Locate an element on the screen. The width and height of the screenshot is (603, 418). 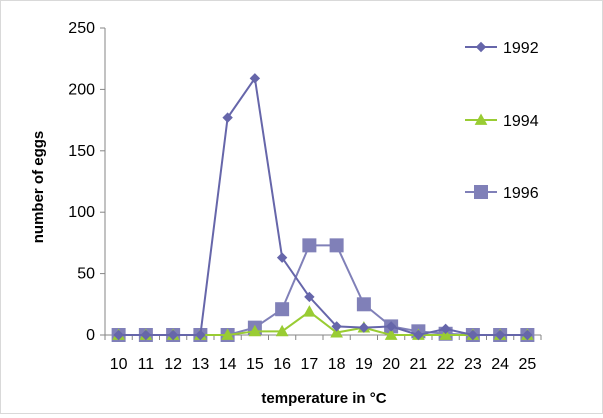
x-tick-label: 18 is located at coordinates (337, 364).